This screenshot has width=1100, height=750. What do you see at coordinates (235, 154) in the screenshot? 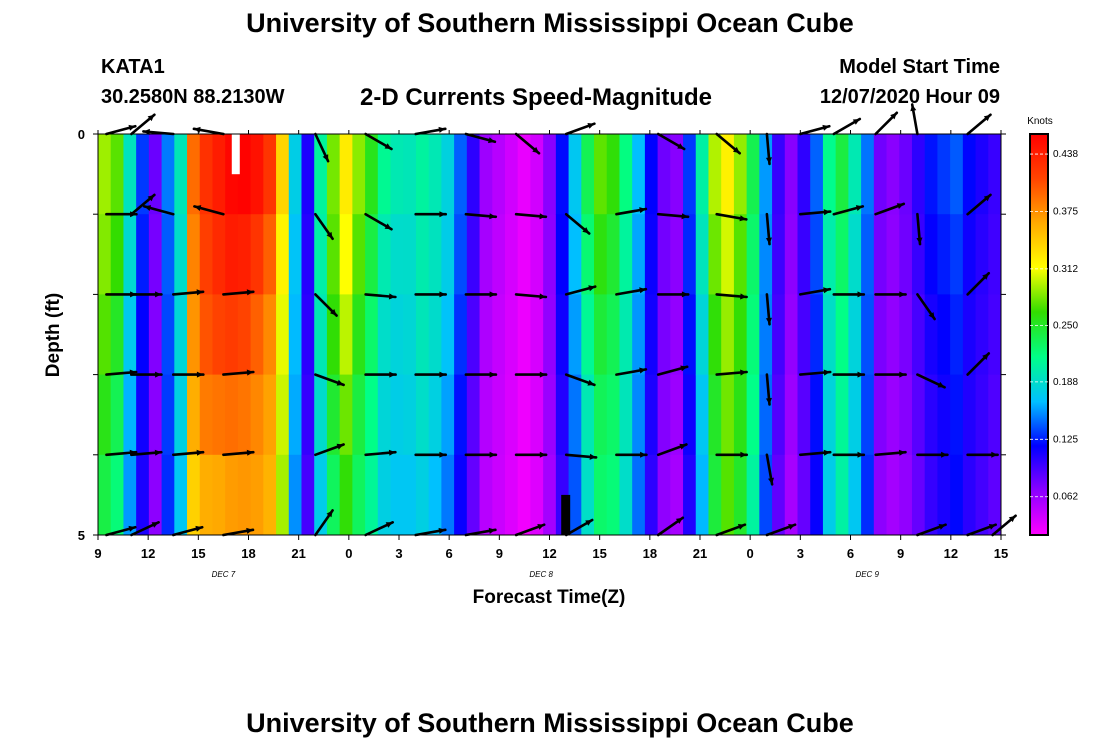
I see `no-data-mask-light` at bounding box center [235, 154].